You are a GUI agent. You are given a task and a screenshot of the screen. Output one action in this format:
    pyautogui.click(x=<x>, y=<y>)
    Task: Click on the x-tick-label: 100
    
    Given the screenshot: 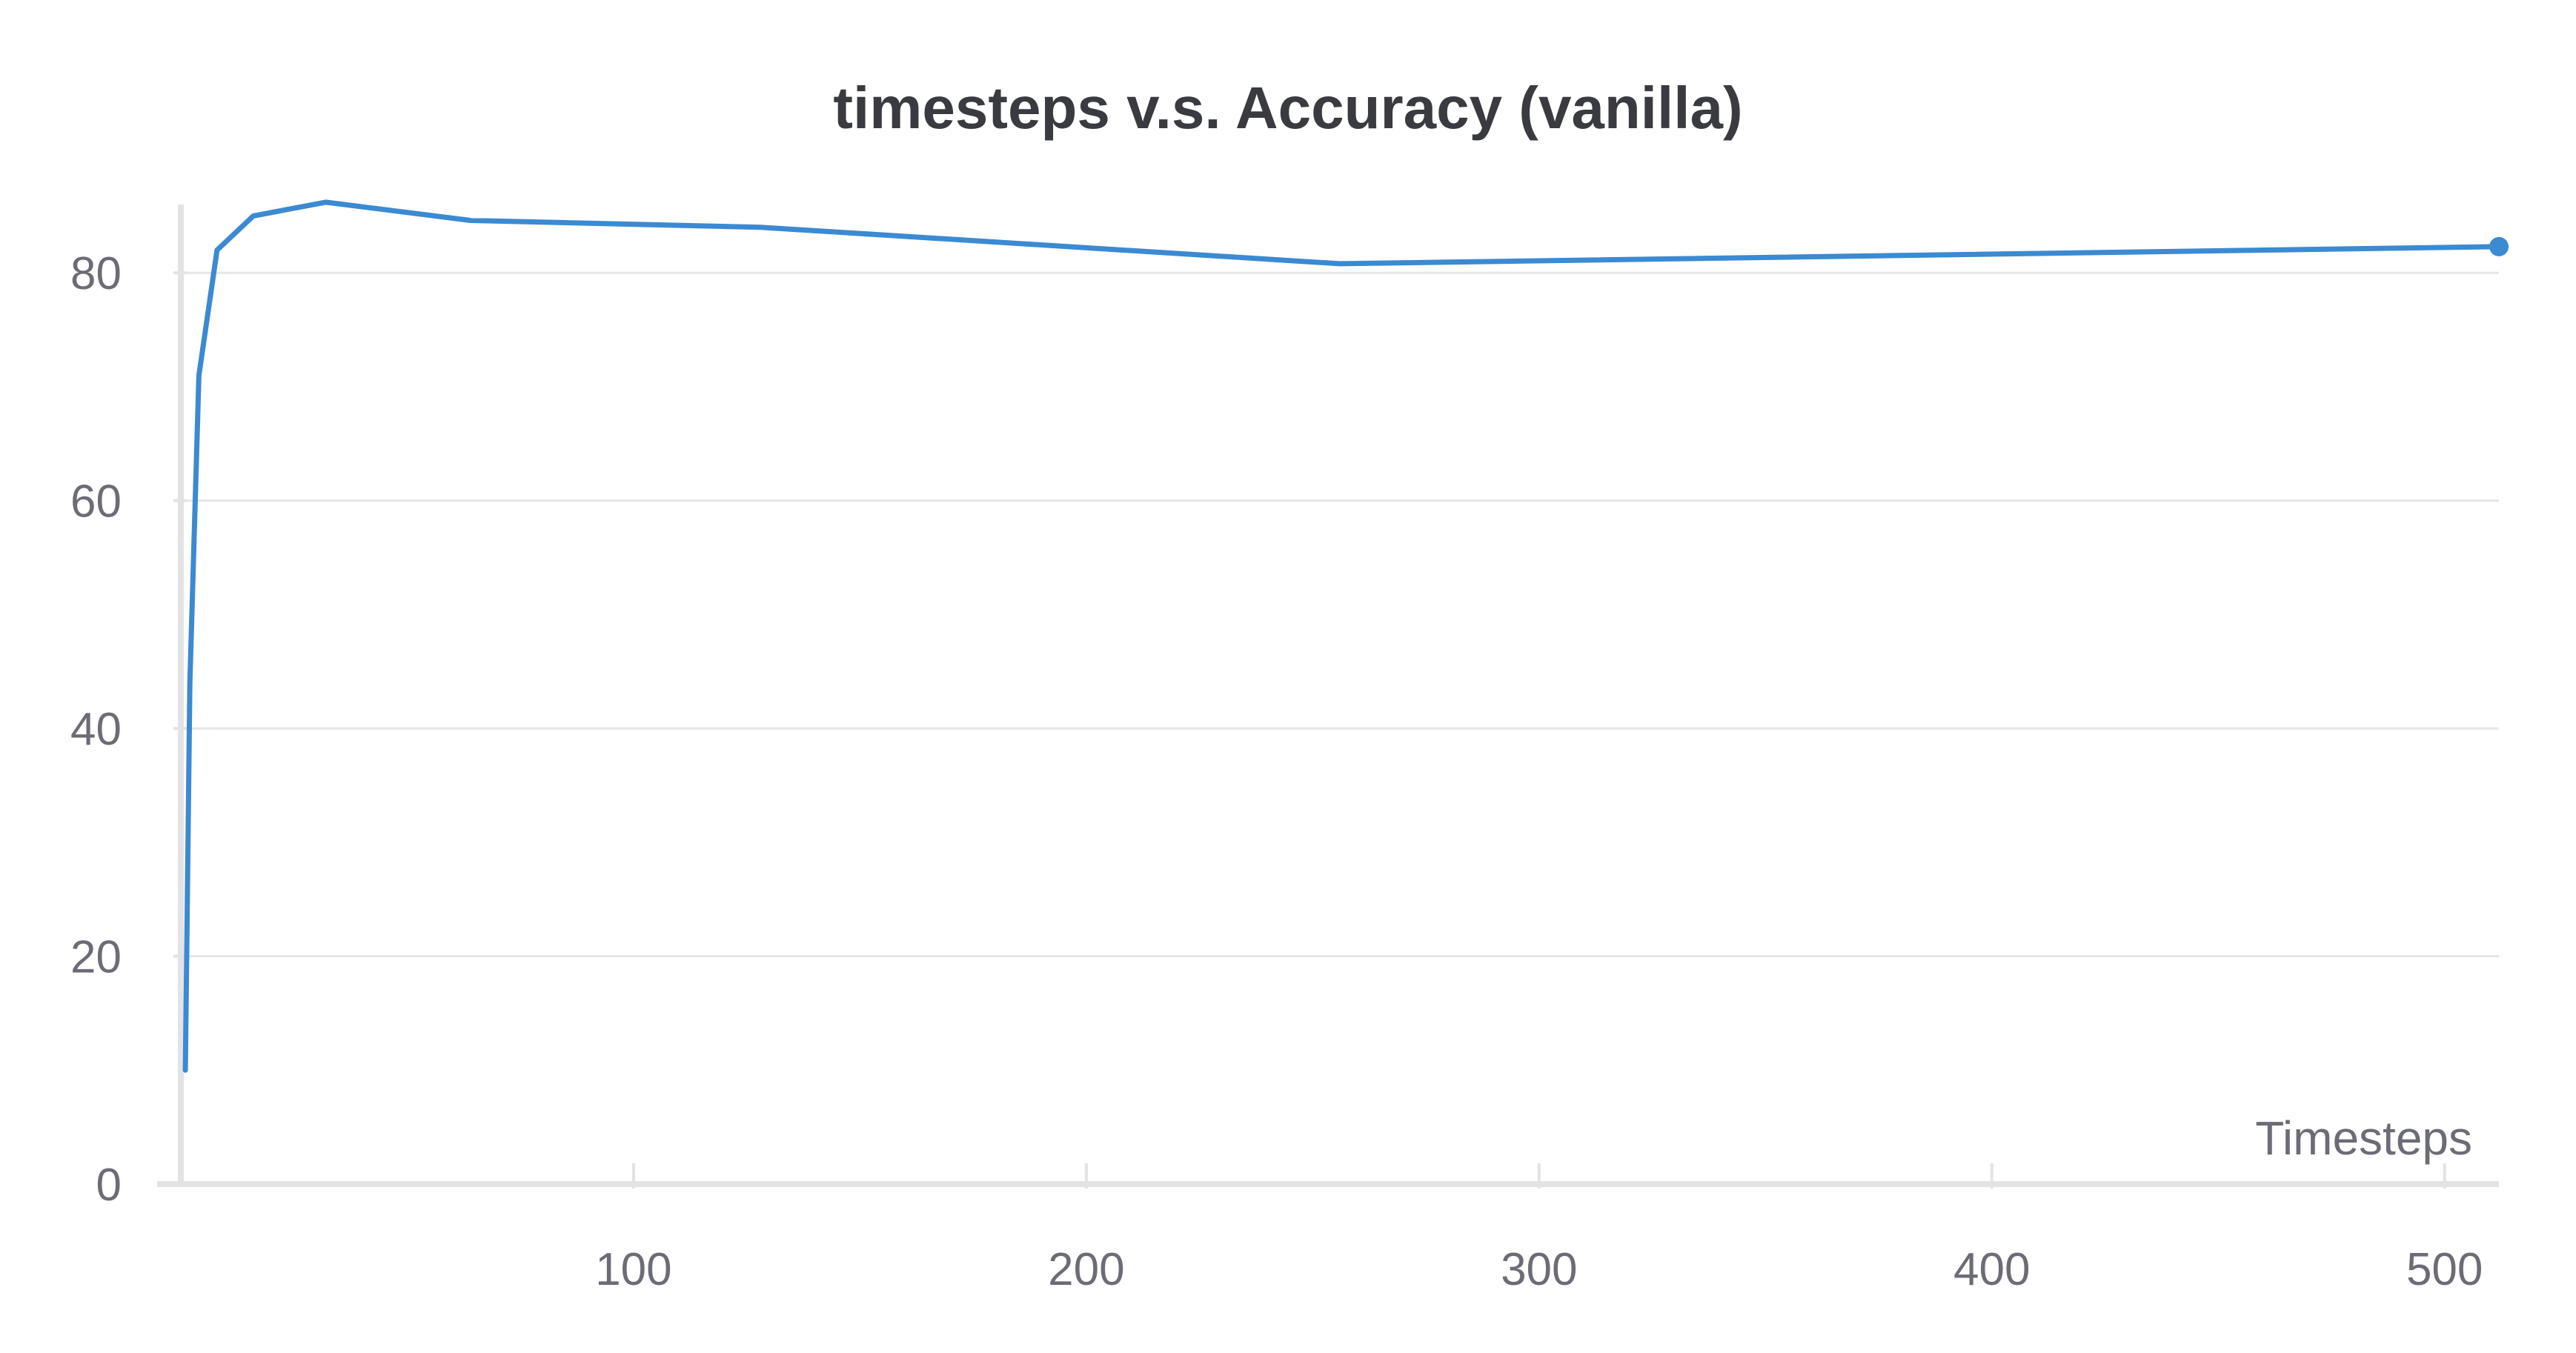 What is the action you would take?
    pyautogui.click(x=633, y=1269)
    